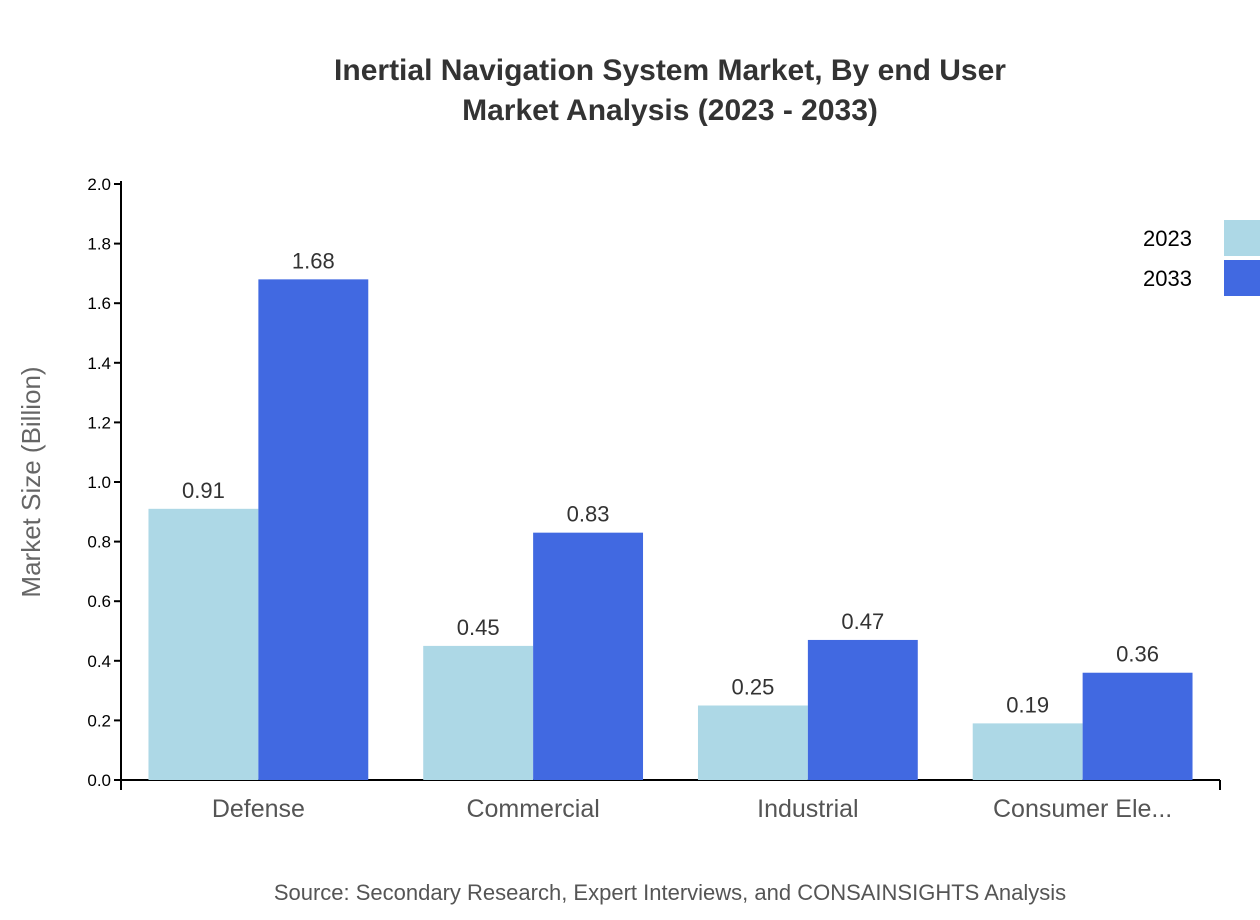  Describe the element at coordinates (99, 422) in the screenshot. I see `y-tick-label: 1.2` at that location.